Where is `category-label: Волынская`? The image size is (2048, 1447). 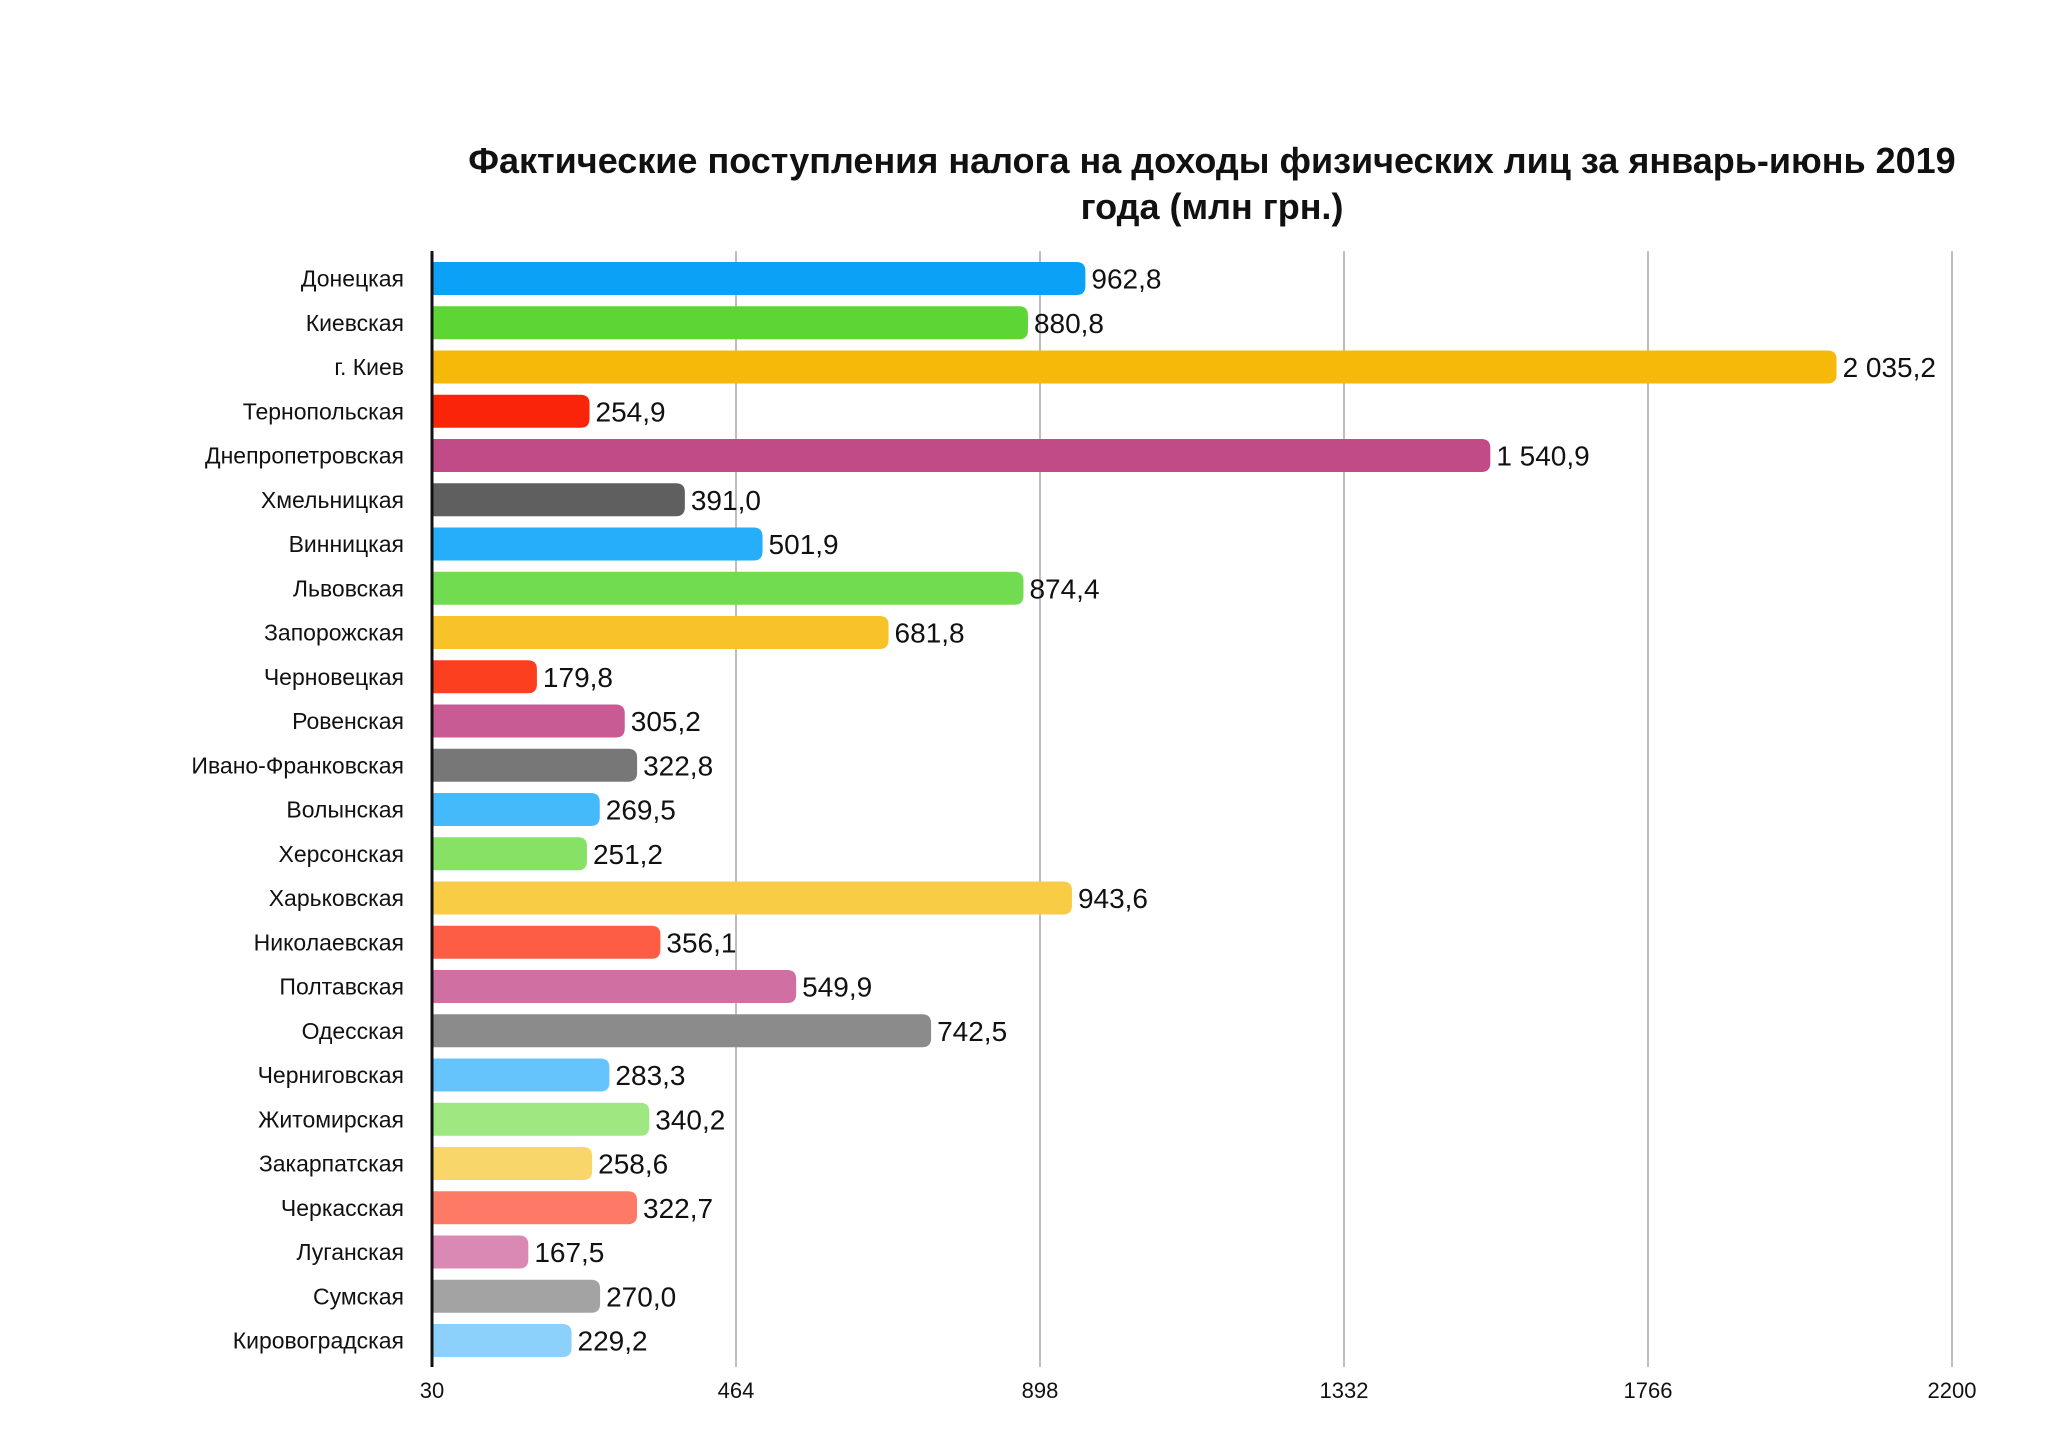
category-label: Волынская is located at coordinates (345, 810).